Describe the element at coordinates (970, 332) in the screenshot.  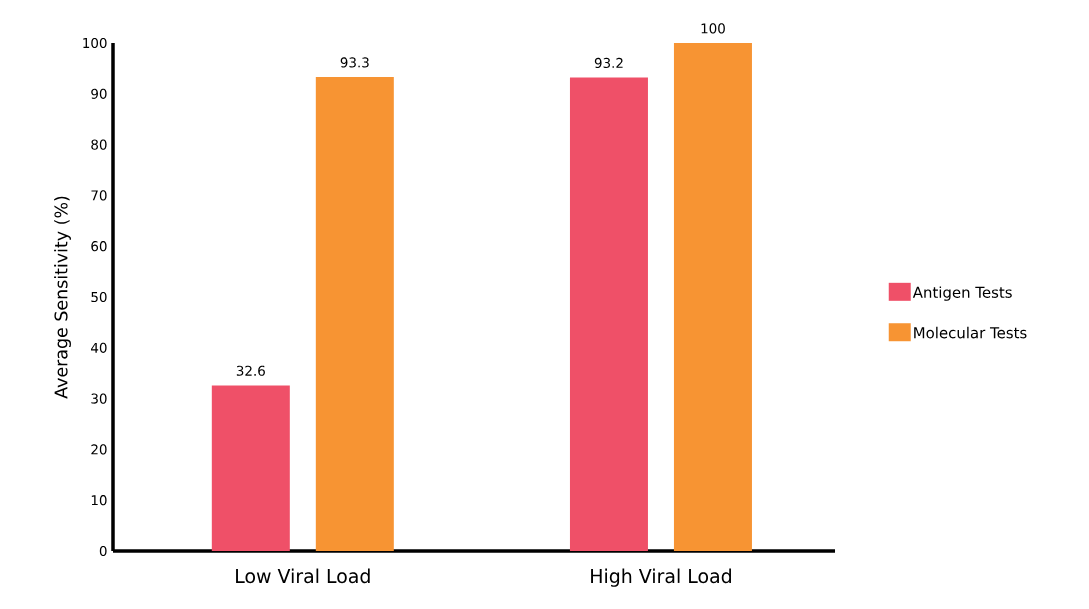
I see `legend-label: Molecular Tests` at that location.